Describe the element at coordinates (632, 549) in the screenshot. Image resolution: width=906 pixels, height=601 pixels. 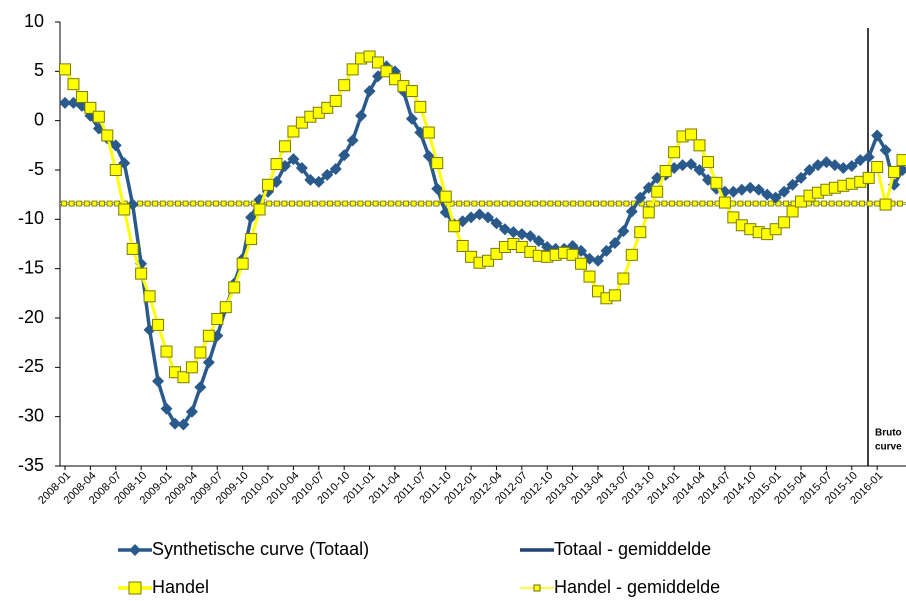
I see `legend-label: Totaal - gemiddelde` at that location.